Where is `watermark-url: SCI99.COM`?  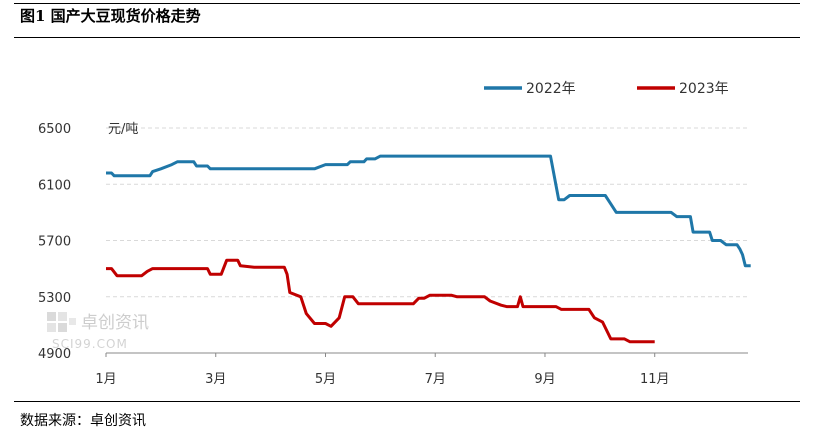
watermark-url: SCI99.COM is located at coordinates (90, 344).